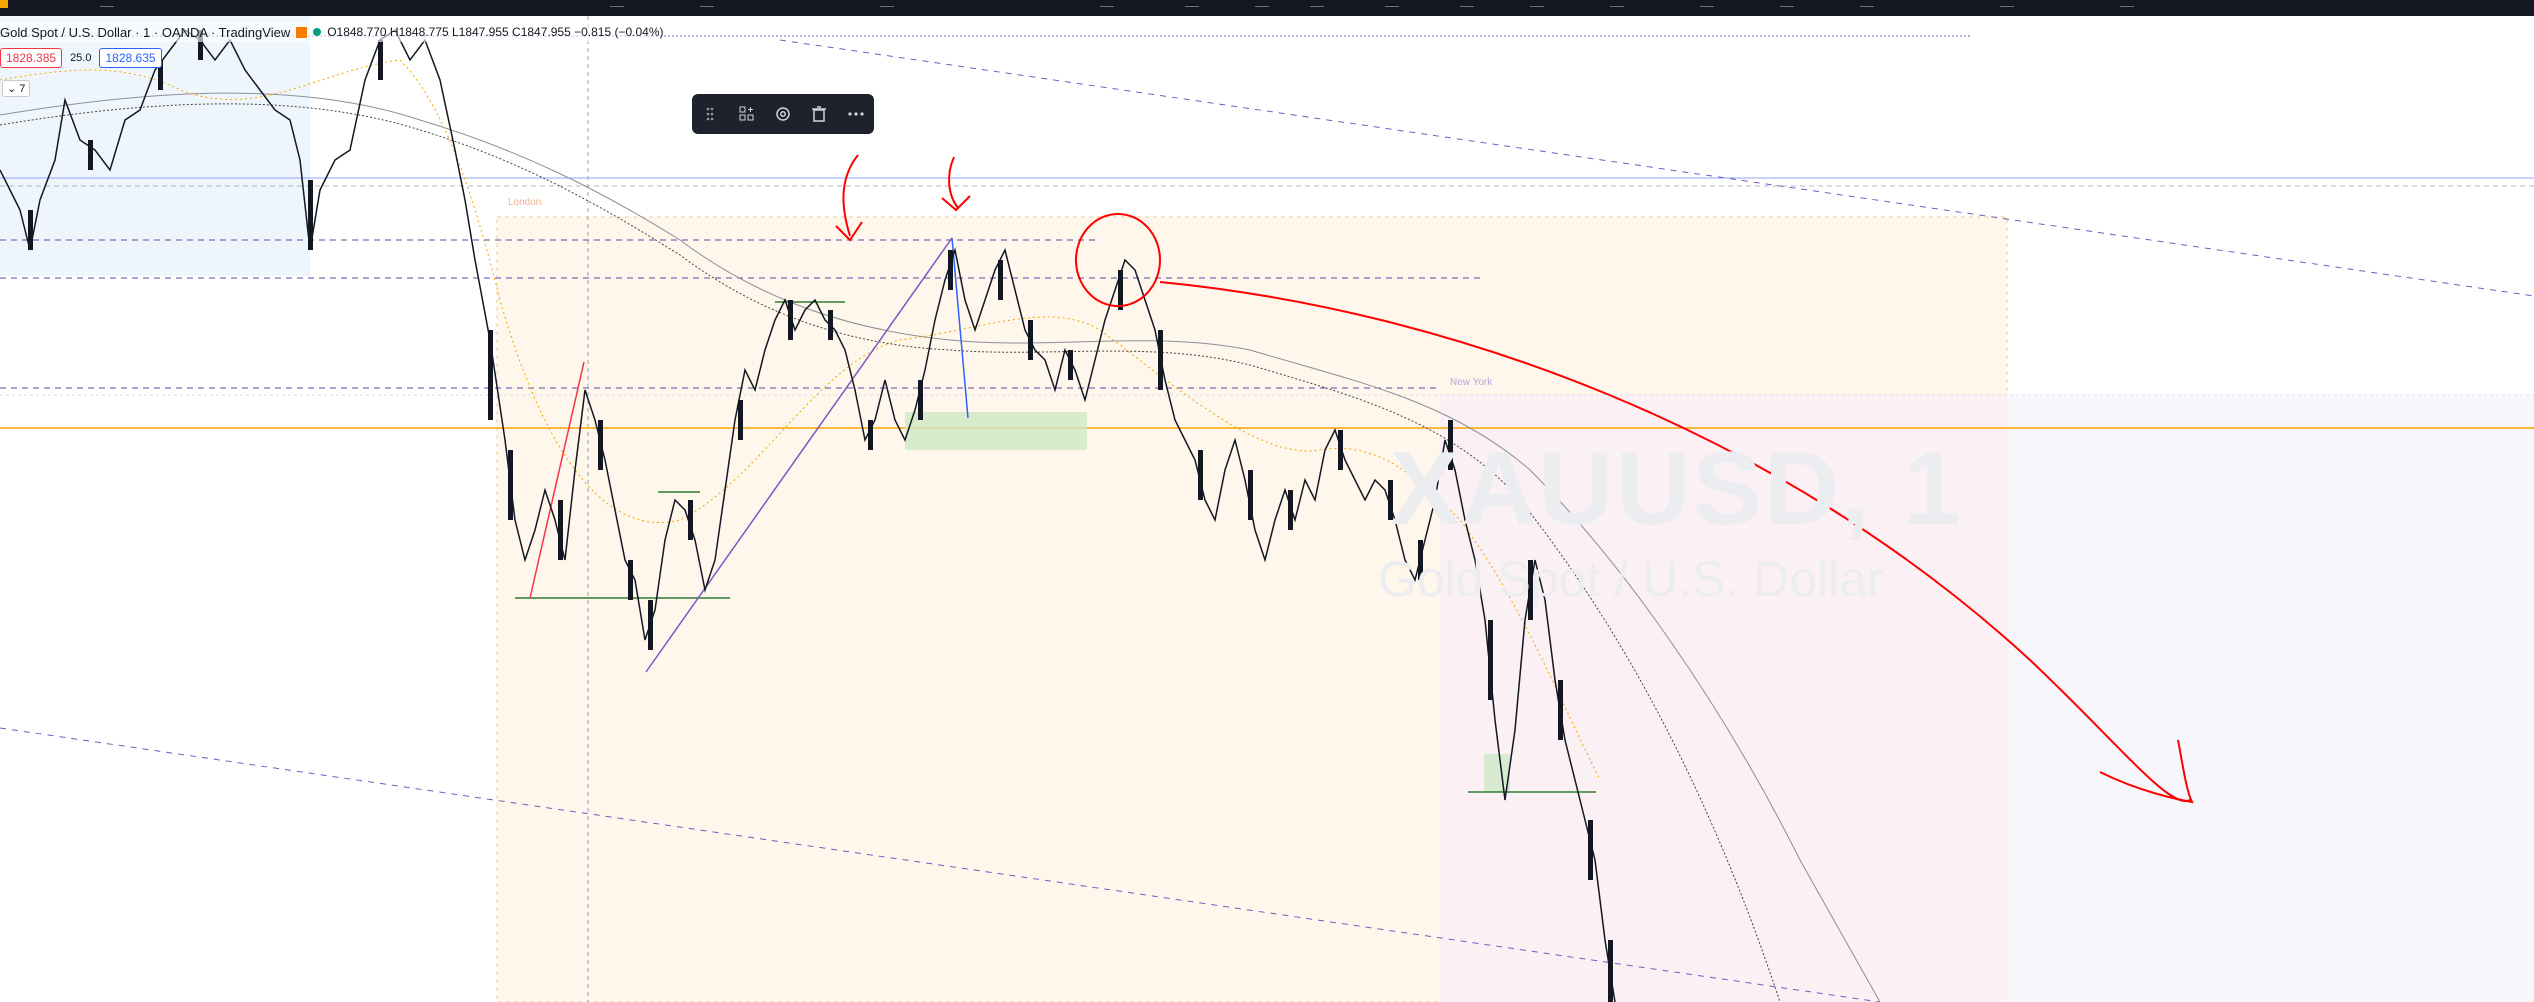 This screenshot has height=1002, width=2534. I want to click on arrow-2-head, so click(956, 203).